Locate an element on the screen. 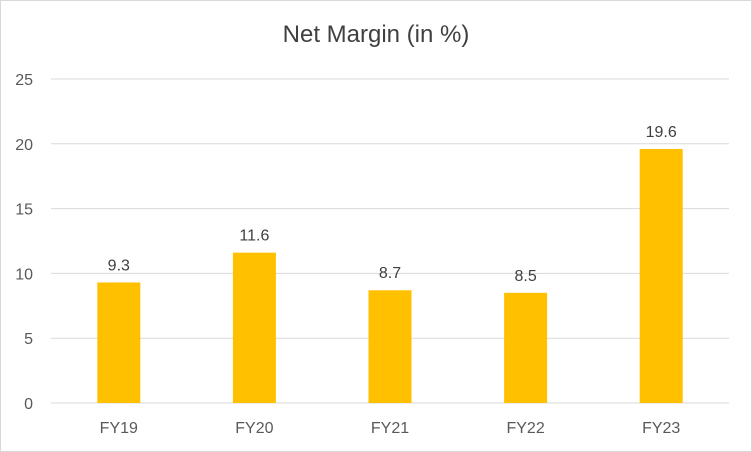 The image size is (752, 452). y-tick-label: 5 is located at coordinates (28, 339).